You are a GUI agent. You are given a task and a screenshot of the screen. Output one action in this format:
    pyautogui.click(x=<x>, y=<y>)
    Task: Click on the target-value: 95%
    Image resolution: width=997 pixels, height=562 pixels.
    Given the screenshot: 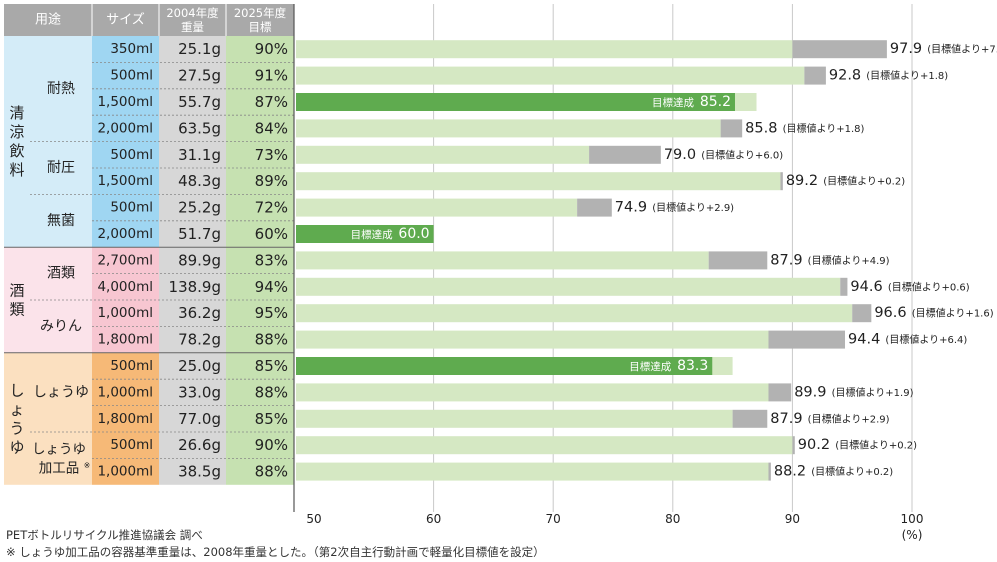 What is the action you would take?
    pyautogui.click(x=271, y=313)
    